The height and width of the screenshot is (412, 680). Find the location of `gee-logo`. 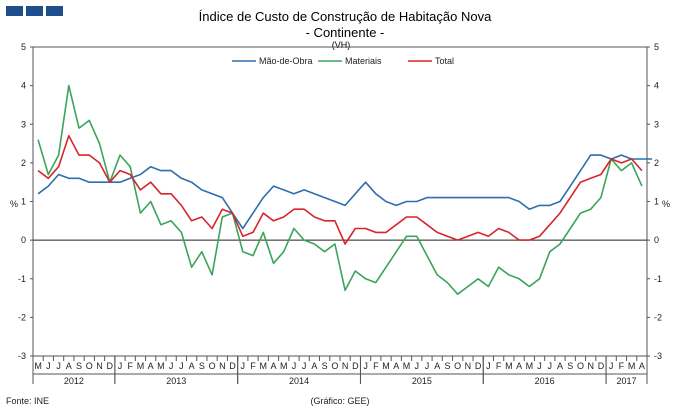

gee-logo is located at coordinates (34, 11).